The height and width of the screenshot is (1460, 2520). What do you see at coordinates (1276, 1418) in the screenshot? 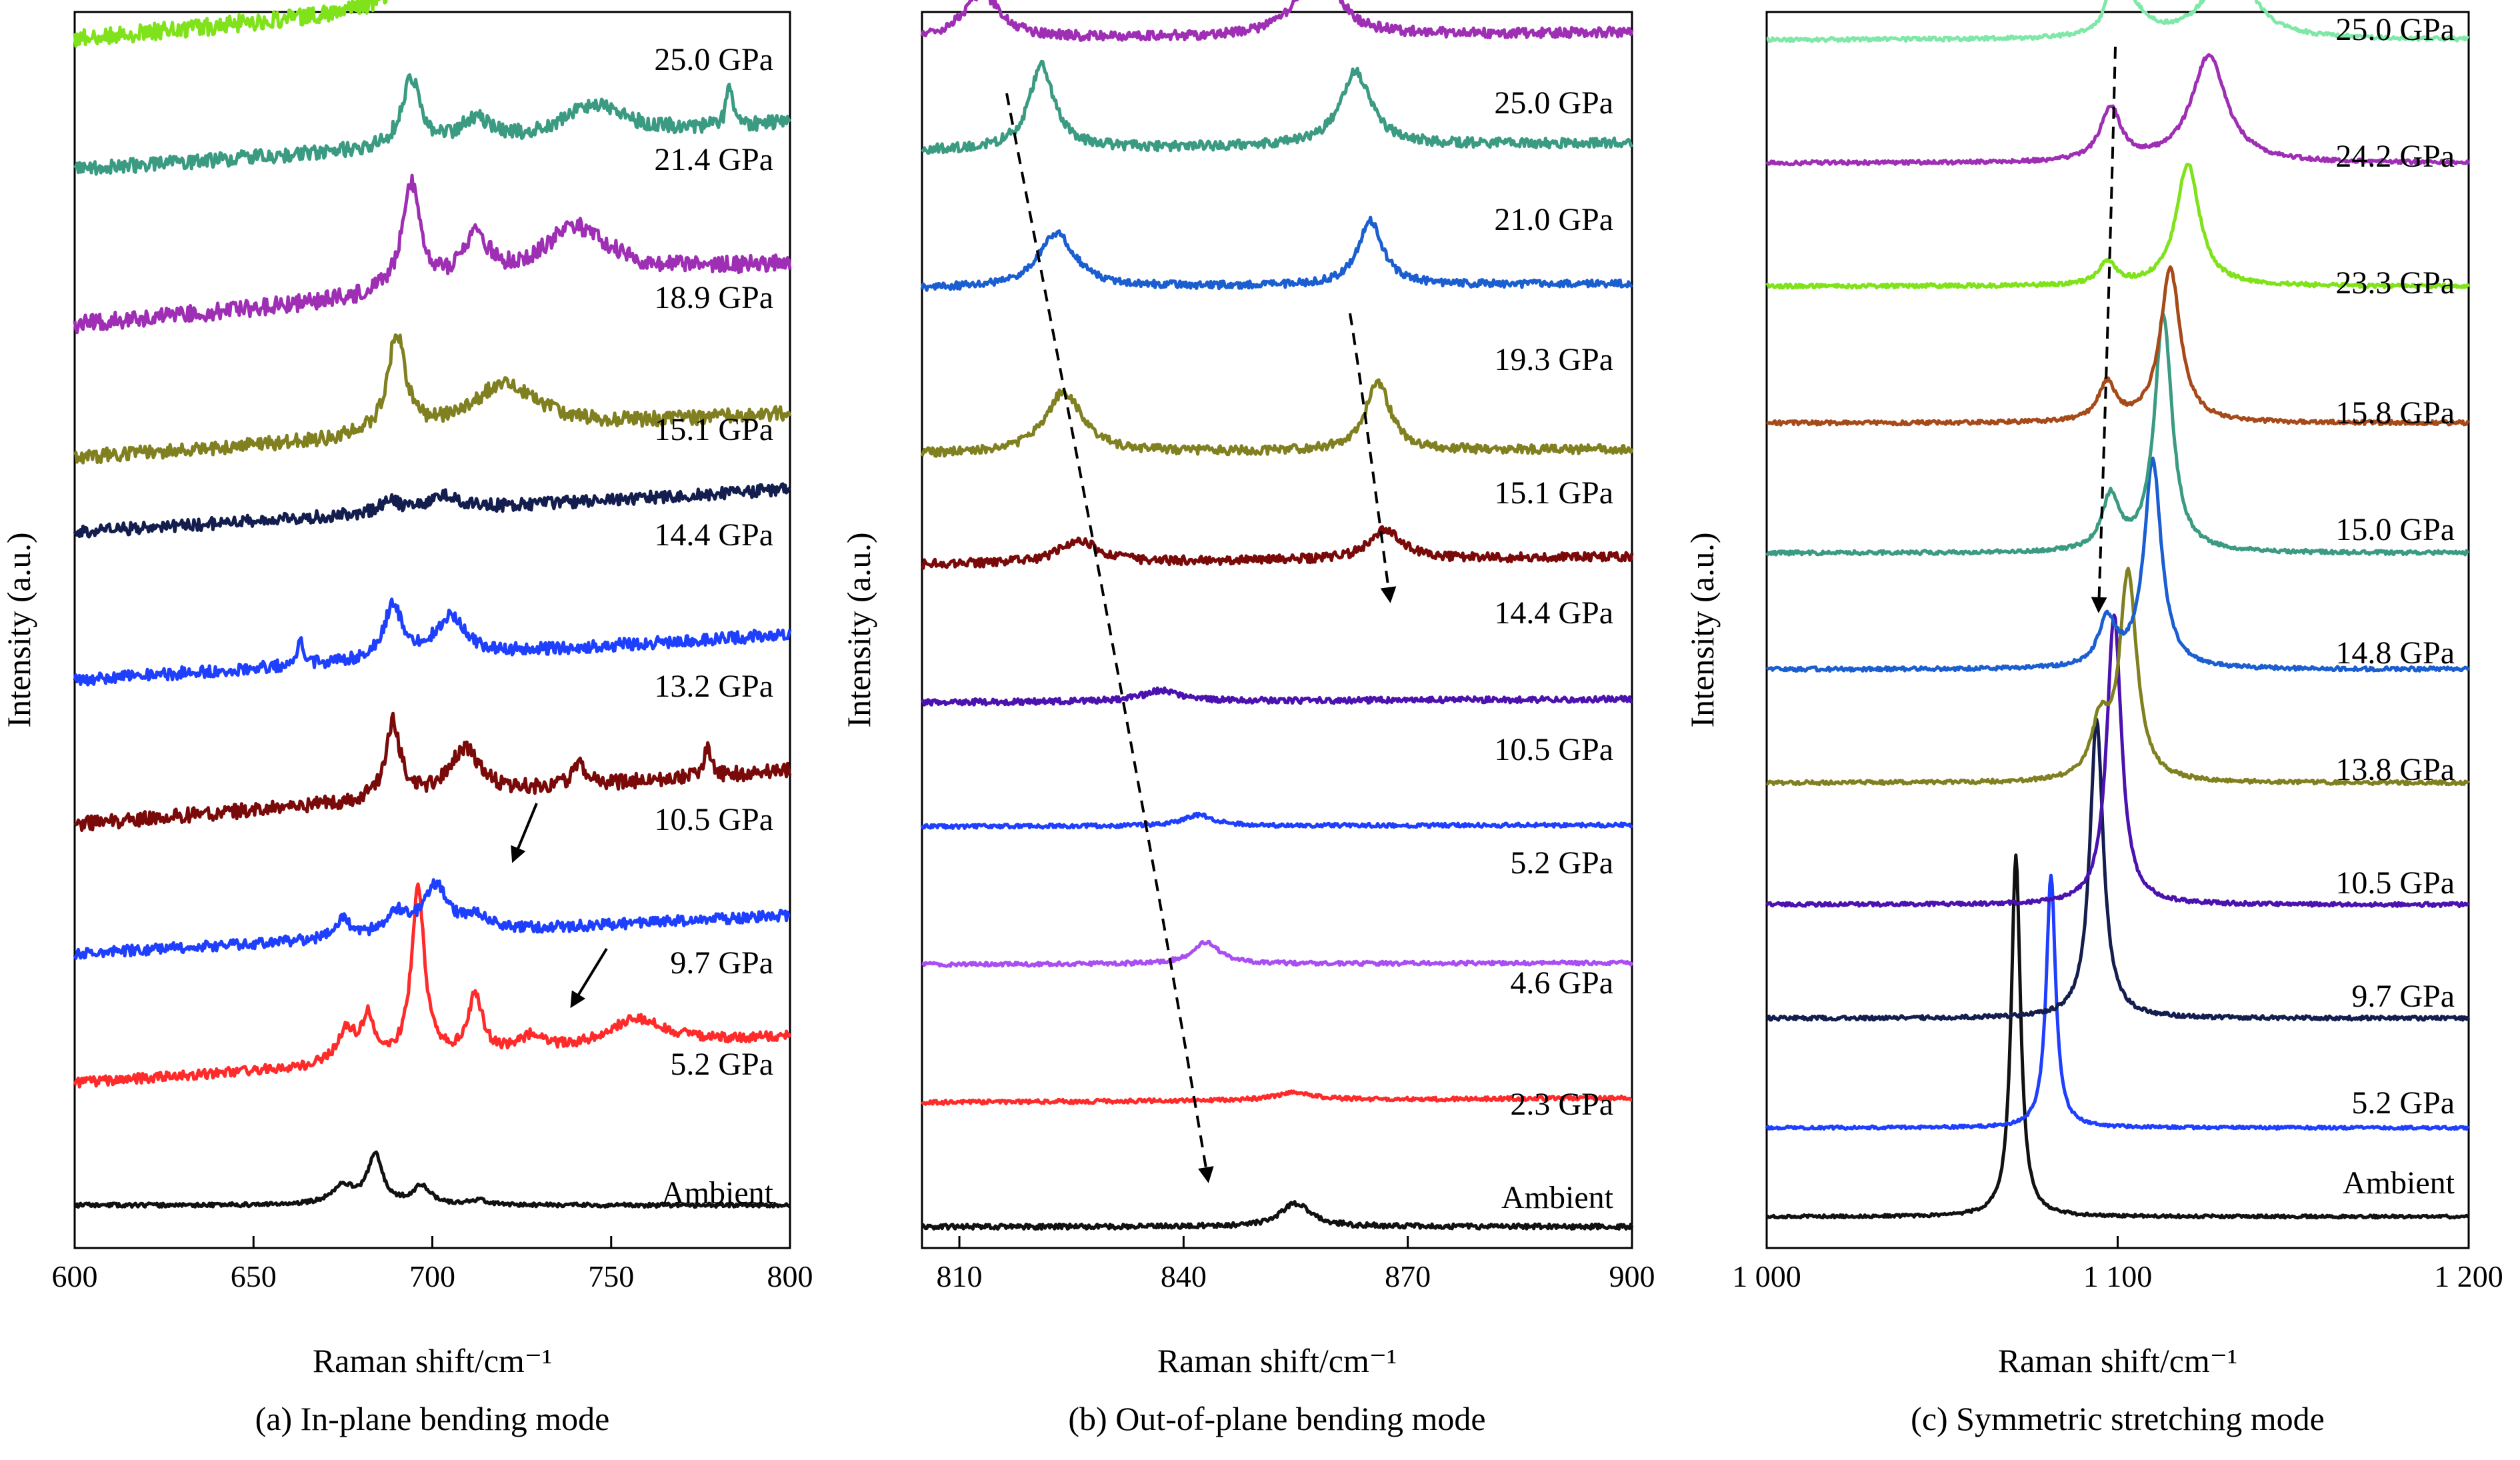
I see `panel-caption-b: (b) Out-of-plane bending mode` at bounding box center [1276, 1418].